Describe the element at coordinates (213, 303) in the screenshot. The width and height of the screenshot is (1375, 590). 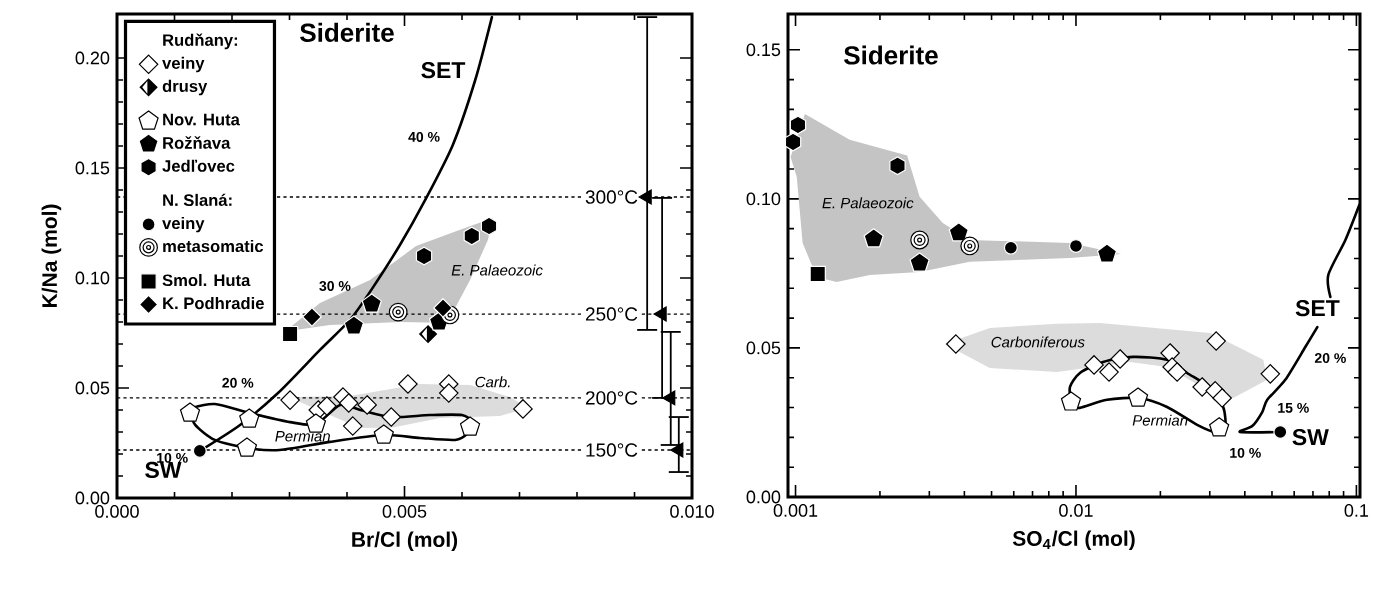
I see `legend-label: K. Podhradie` at that location.